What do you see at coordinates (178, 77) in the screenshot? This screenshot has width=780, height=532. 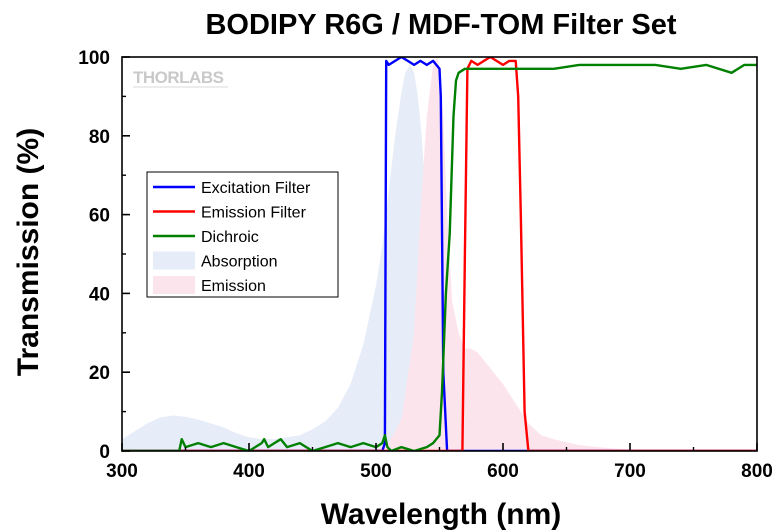 I see `watermark-logo: THORLABS` at bounding box center [178, 77].